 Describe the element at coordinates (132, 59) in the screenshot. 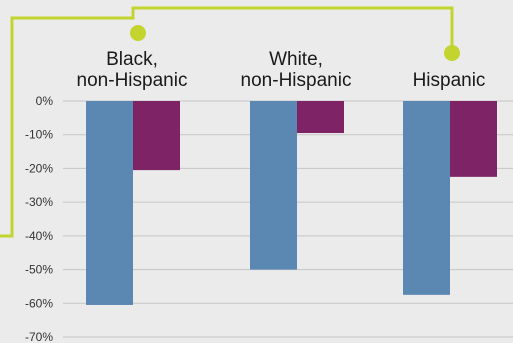

I see `category-label: Black,` at that location.